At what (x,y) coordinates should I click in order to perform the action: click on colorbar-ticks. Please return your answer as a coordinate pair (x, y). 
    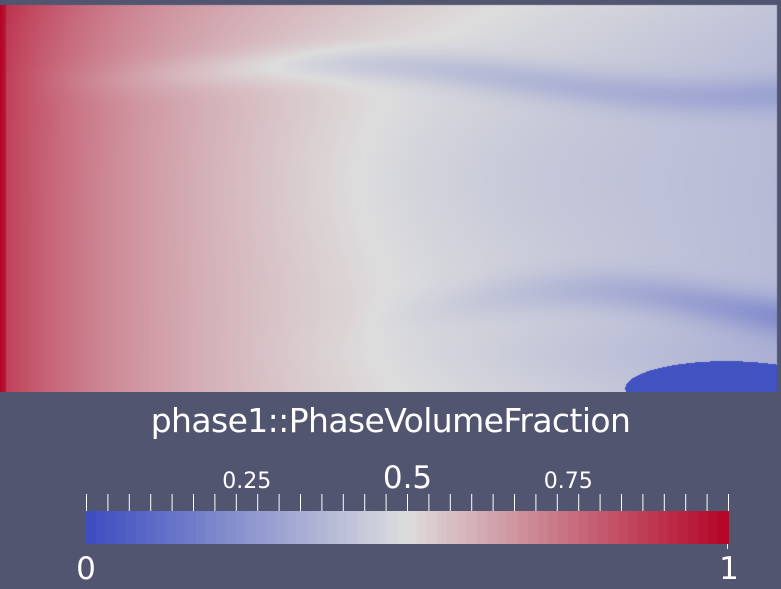
    Looking at the image, I should click on (407, 521).